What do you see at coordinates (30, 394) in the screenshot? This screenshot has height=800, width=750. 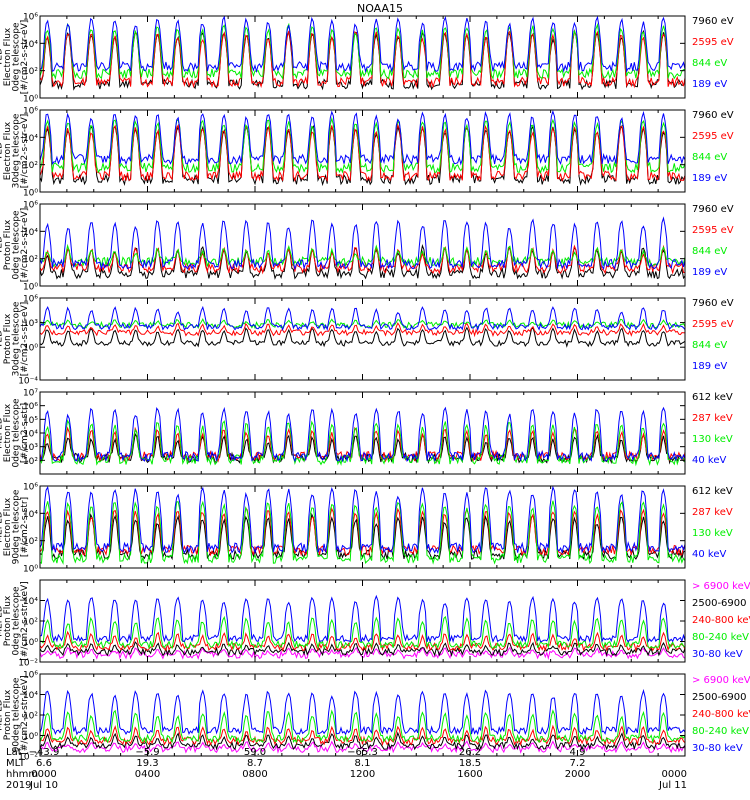 I see `y-tick-label: 10⁷` at bounding box center [30, 394].